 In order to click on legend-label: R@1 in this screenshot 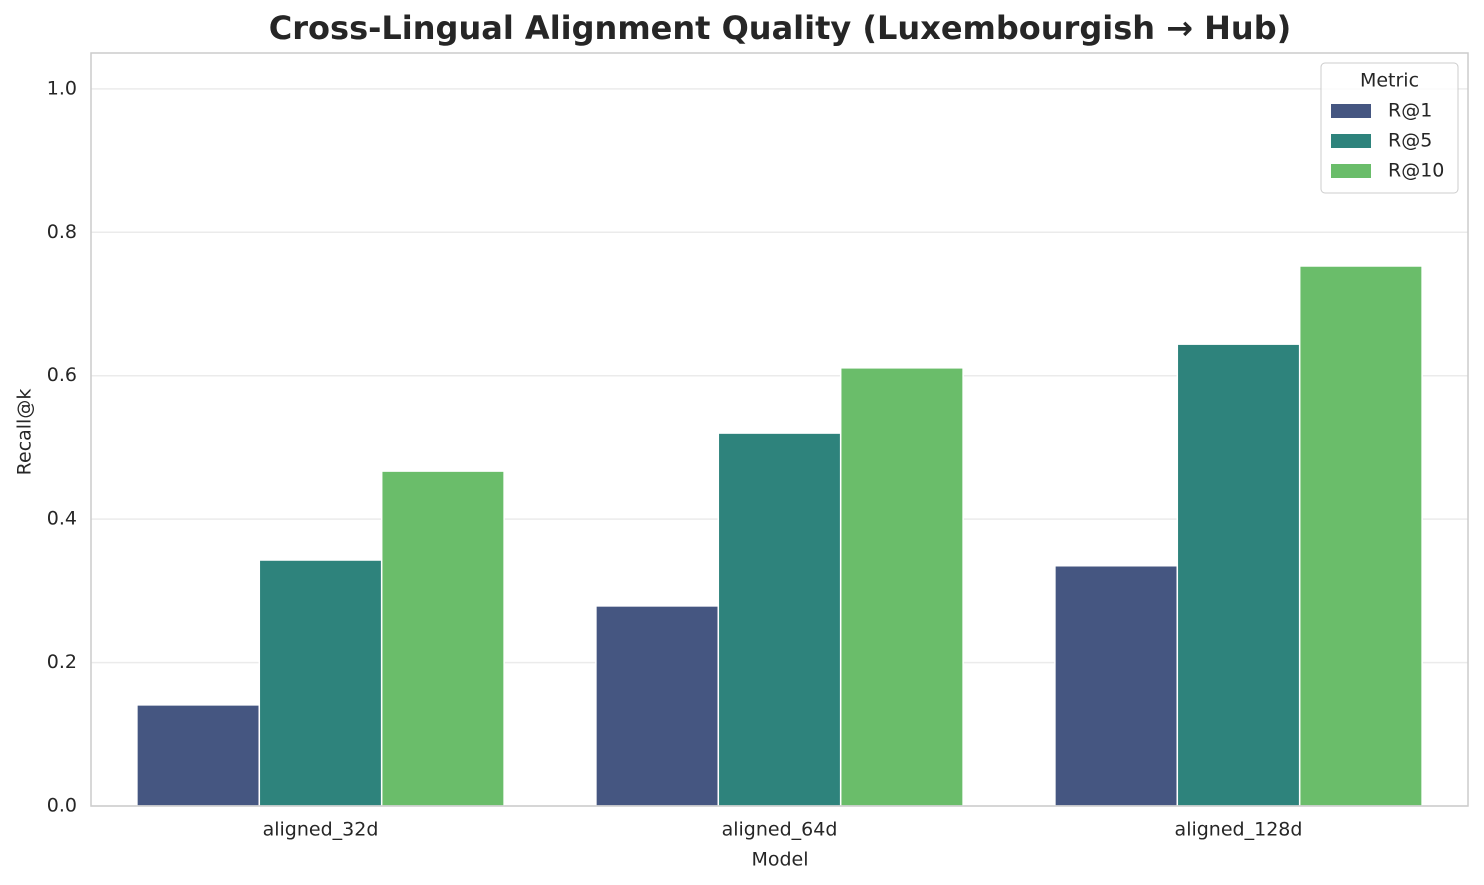, I will do `click(1410, 111)`.